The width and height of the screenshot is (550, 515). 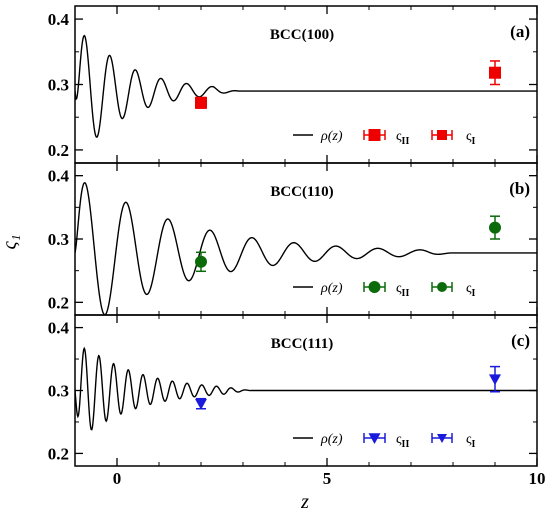 What do you see at coordinates (10, 241) in the screenshot?
I see `y-axis-label: ς₁` at bounding box center [10, 241].